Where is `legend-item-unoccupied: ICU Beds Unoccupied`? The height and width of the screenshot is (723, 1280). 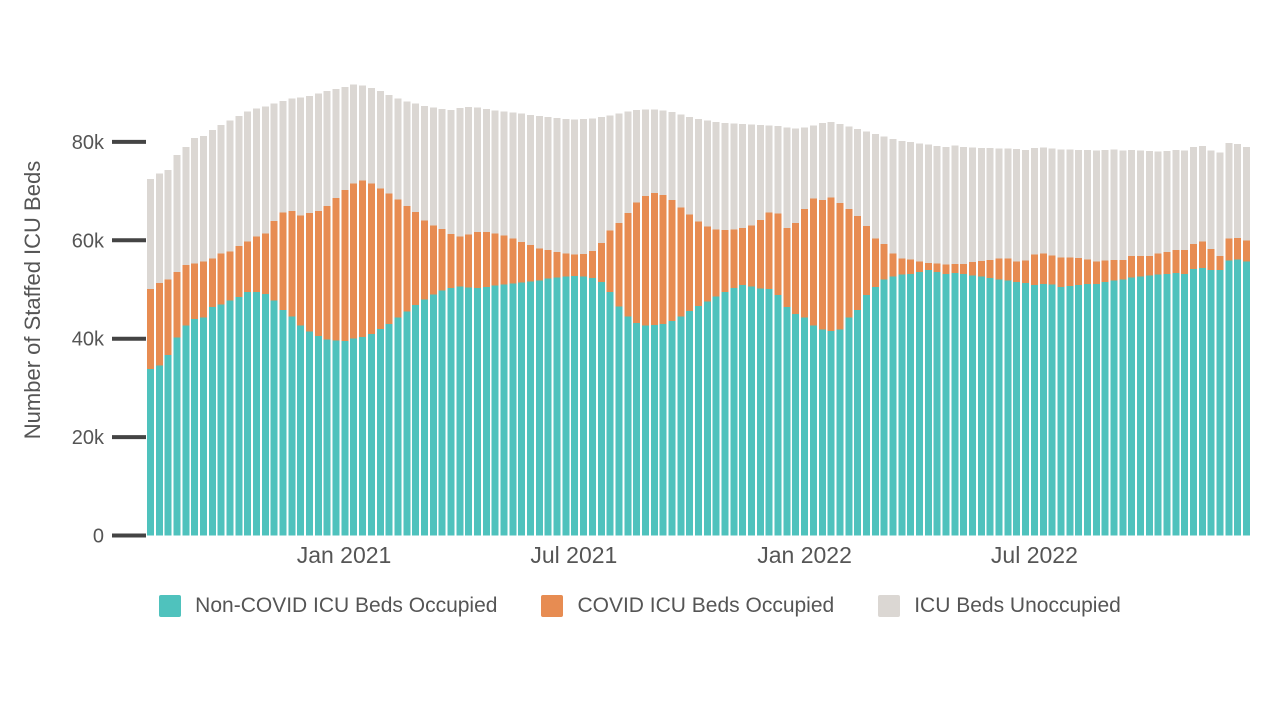 legend-item-unoccupied: ICU Beds Unoccupied is located at coordinates (999, 606).